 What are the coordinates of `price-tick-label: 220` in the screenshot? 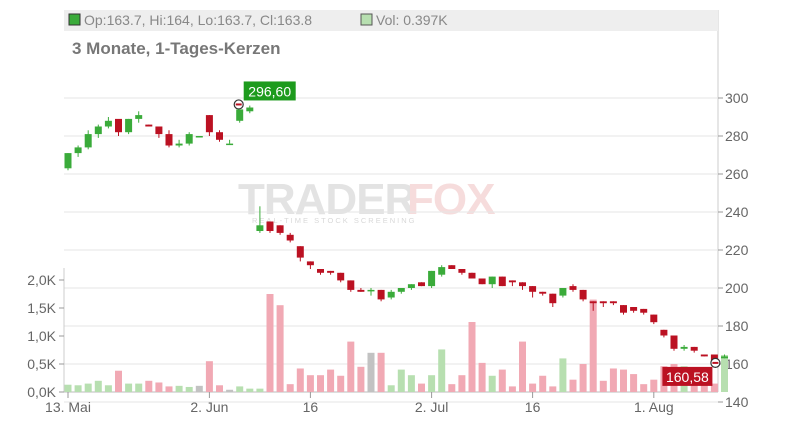 It's located at (737, 250).